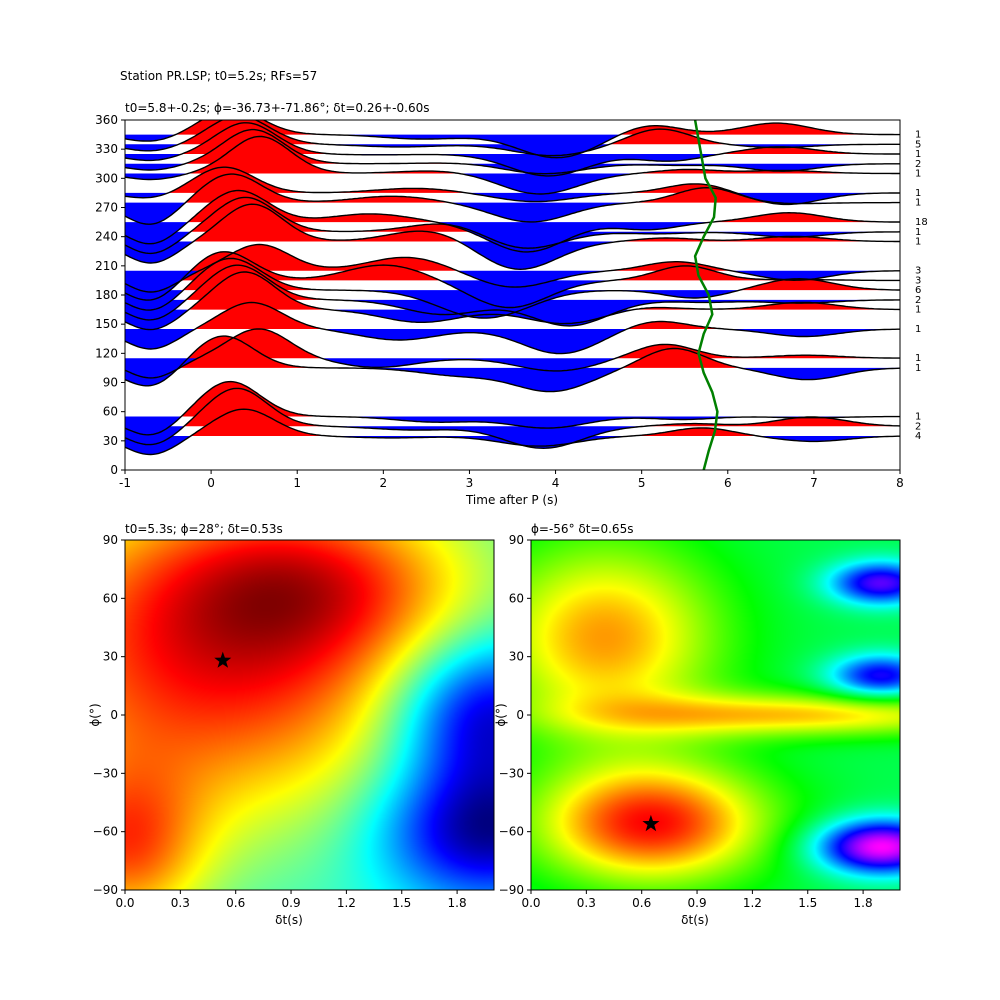  Describe the element at coordinates (291, 903) in the screenshot. I see `x-tick-label: 0.9` at that location.